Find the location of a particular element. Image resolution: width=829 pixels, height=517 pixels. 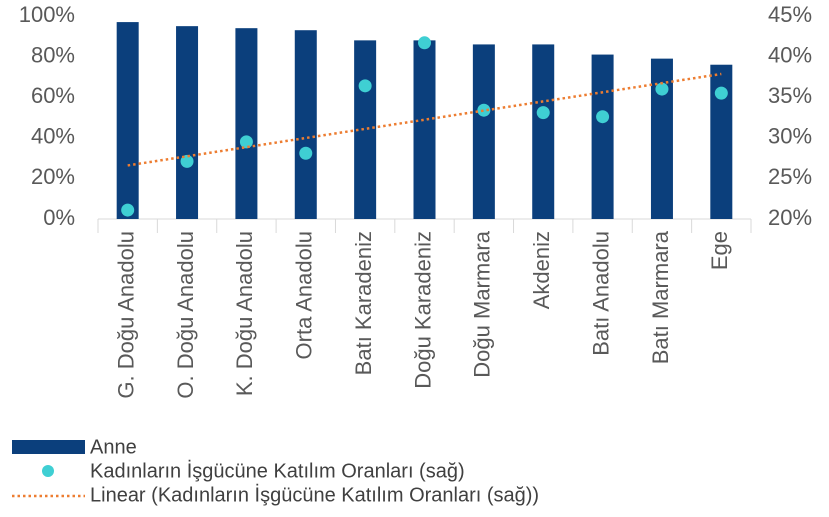

x-tick-label: G. Doğu Anadolu is located at coordinates (125, 315).